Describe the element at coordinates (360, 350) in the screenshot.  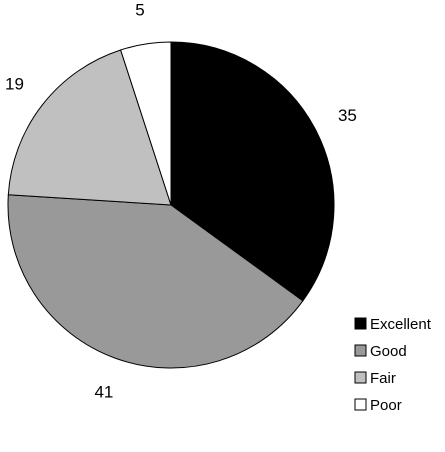
I see `legend-swatch-good` at that location.